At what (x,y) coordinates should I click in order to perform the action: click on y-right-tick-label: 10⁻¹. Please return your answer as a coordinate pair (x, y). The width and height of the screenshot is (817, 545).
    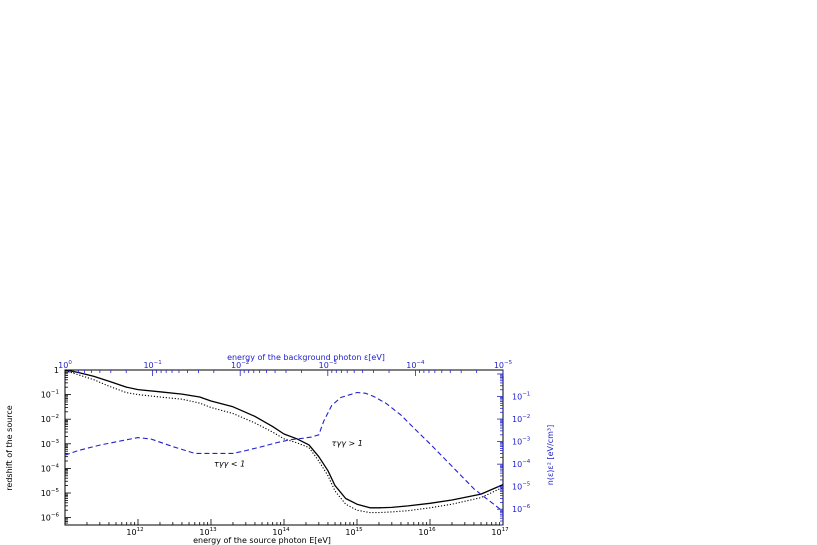
    Looking at the image, I should click on (521, 397).